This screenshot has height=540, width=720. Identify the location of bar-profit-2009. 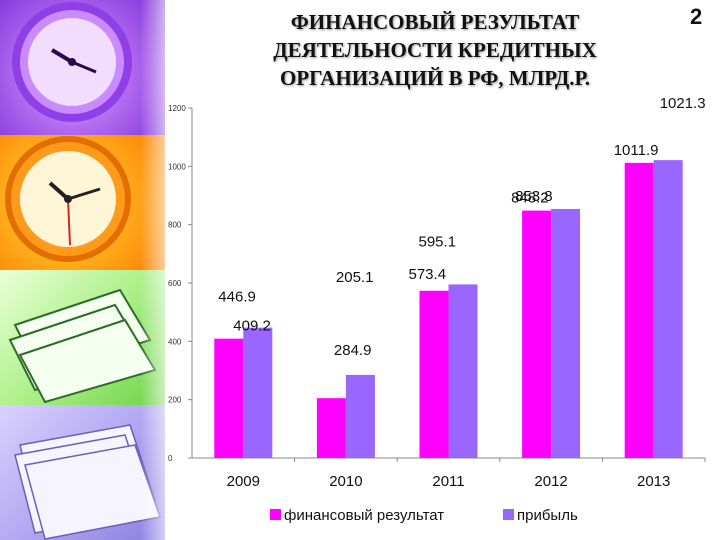
(258, 392).